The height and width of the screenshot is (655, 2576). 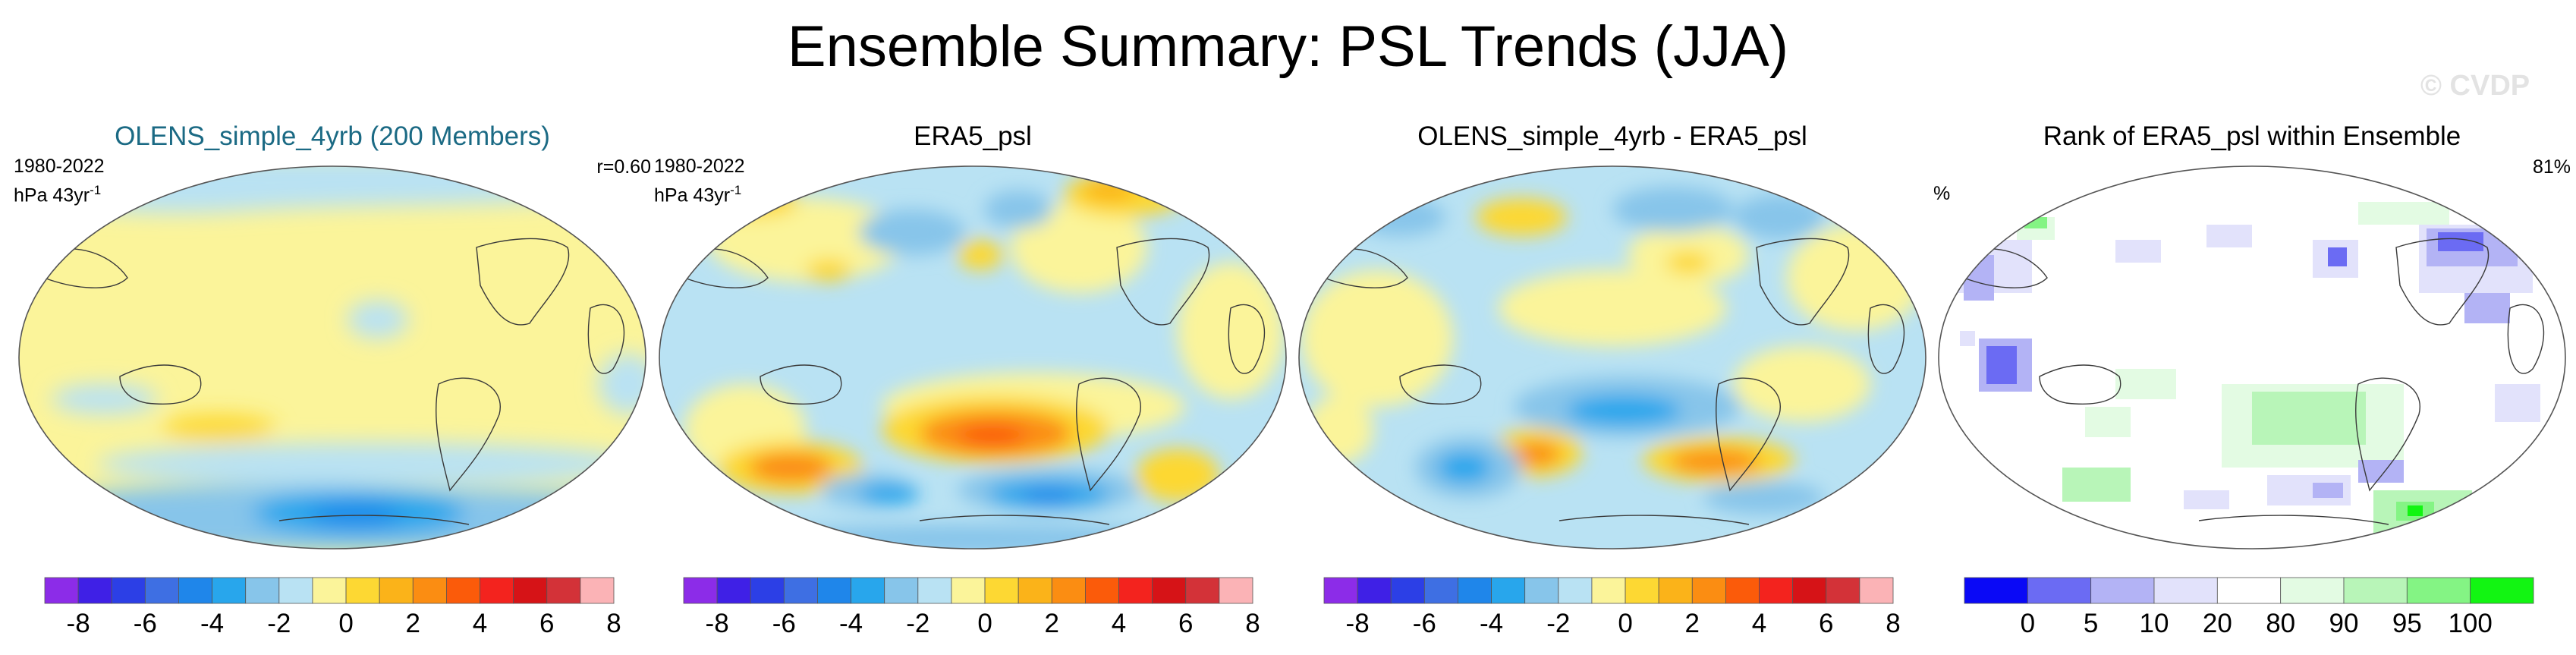 What do you see at coordinates (332, 358) in the screenshot?
I see `robinson-map-olens` at bounding box center [332, 358].